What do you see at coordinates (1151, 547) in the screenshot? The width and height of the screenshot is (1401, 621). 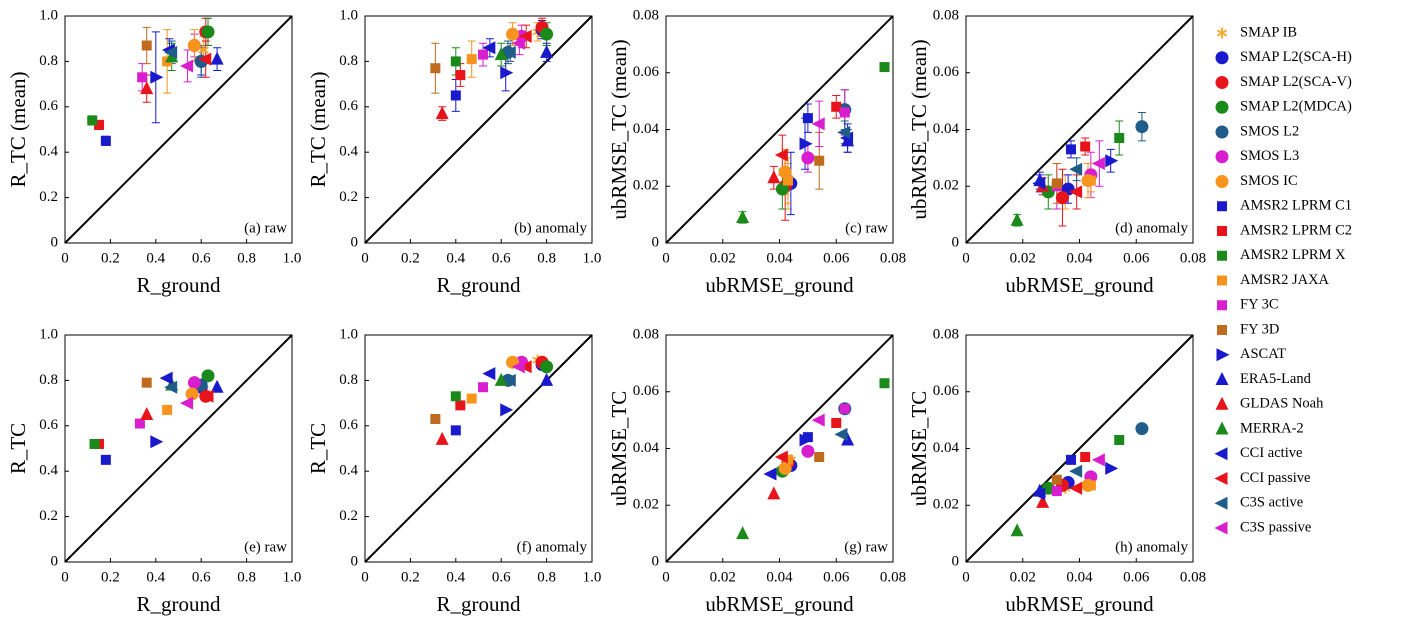 I see `panel-annotation: (h) anomaly` at bounding box center [1151, 547].